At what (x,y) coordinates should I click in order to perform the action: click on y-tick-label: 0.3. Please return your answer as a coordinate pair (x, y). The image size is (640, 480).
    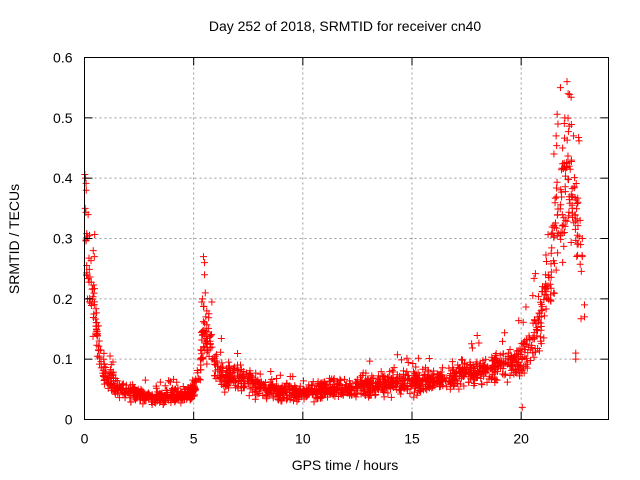
    Looking at the image, I should click on (63, 239).